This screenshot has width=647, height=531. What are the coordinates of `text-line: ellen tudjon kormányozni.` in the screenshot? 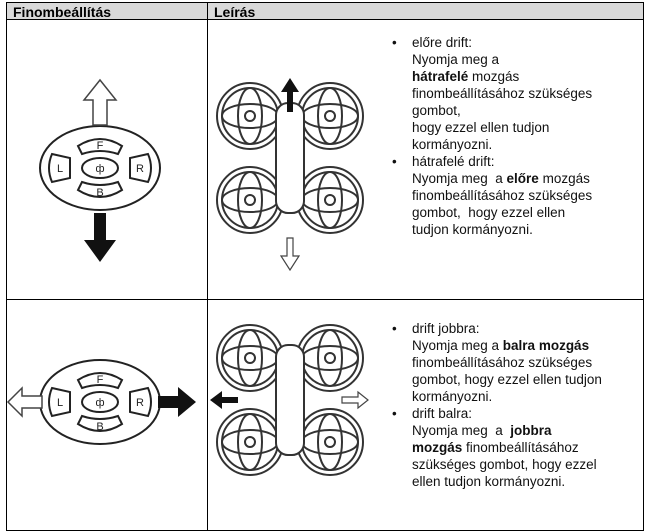 It's located at (507, 481).